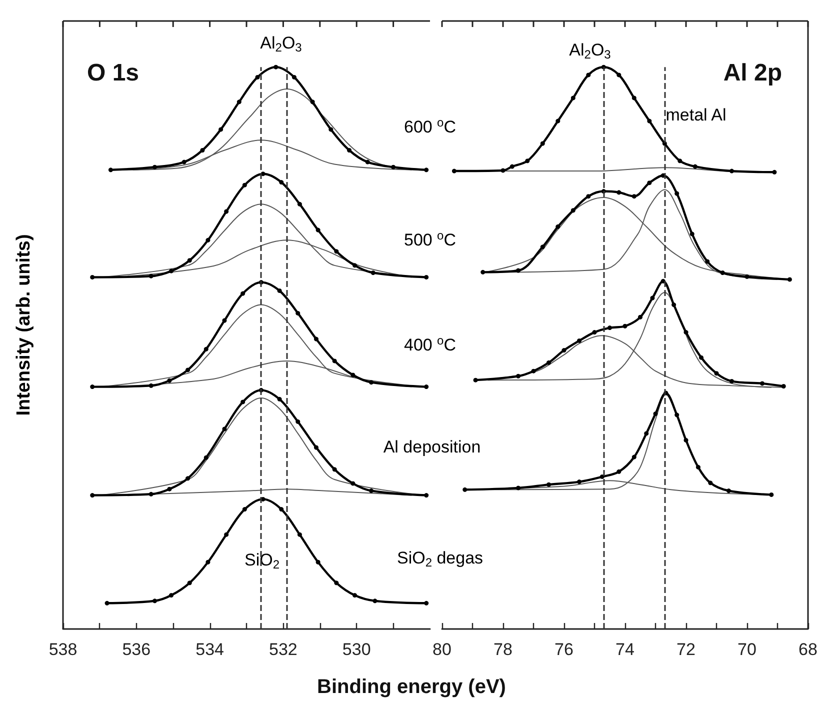 The height and width of the screenshot is (710, 823). What do you see at coordinates (808, 649) in the screenshot?
I see `x-tick-label: 68` at bounding box center [808, 649].